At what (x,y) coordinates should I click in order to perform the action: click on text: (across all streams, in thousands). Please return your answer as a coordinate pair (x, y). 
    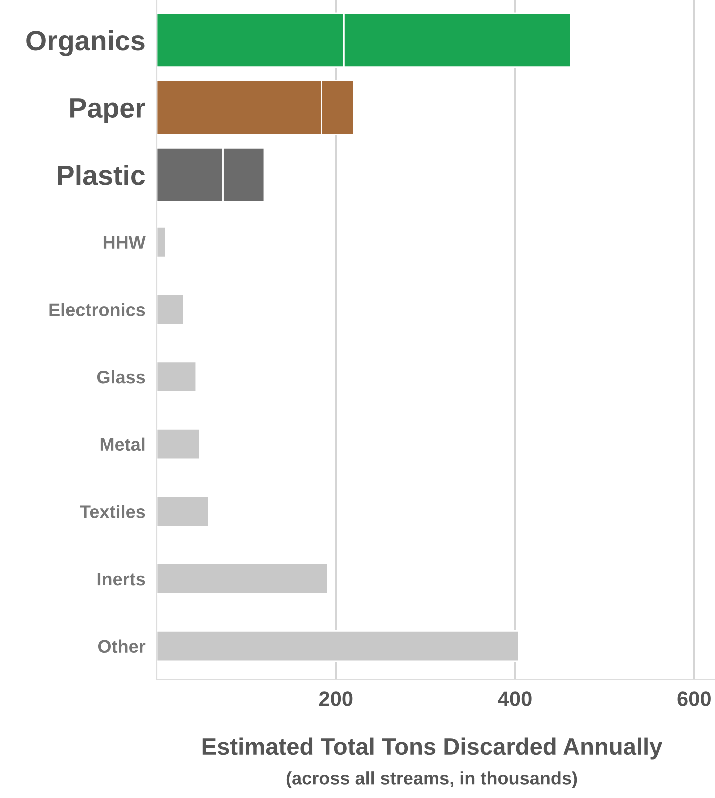
    Looking at the image, I should click on (432, 780).